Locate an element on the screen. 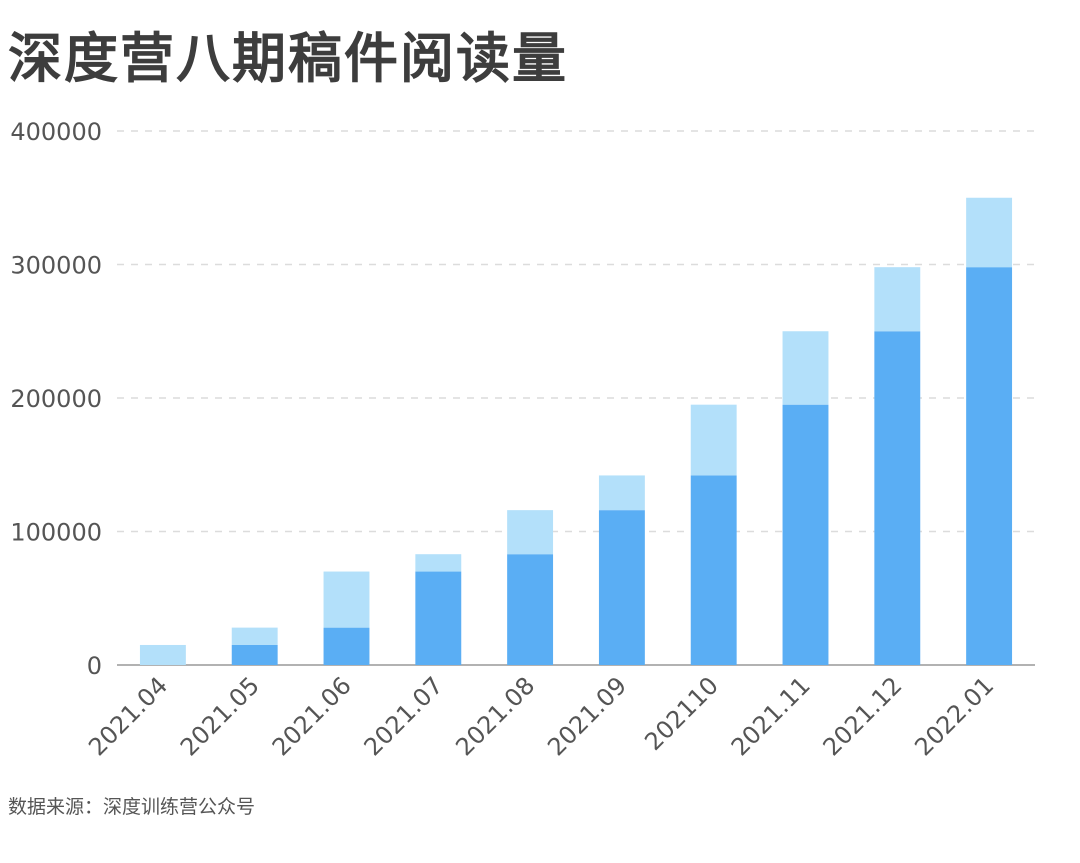 Image resolution: width=1080 pixels, height=863 pixels. data-source-note: 数据来源：深度训练营公众号 is located at coordinates (132, 807).